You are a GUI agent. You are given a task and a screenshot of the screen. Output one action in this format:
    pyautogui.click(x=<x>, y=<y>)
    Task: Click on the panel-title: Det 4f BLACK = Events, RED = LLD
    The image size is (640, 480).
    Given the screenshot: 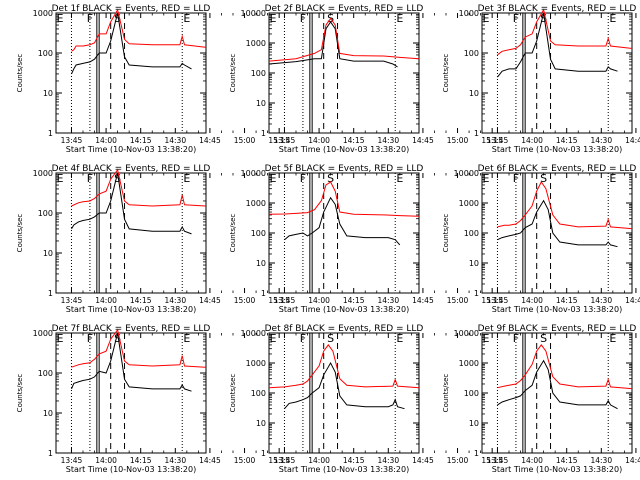 What is the action you would take?
    pyautogui.click(x=131, y=169)
    